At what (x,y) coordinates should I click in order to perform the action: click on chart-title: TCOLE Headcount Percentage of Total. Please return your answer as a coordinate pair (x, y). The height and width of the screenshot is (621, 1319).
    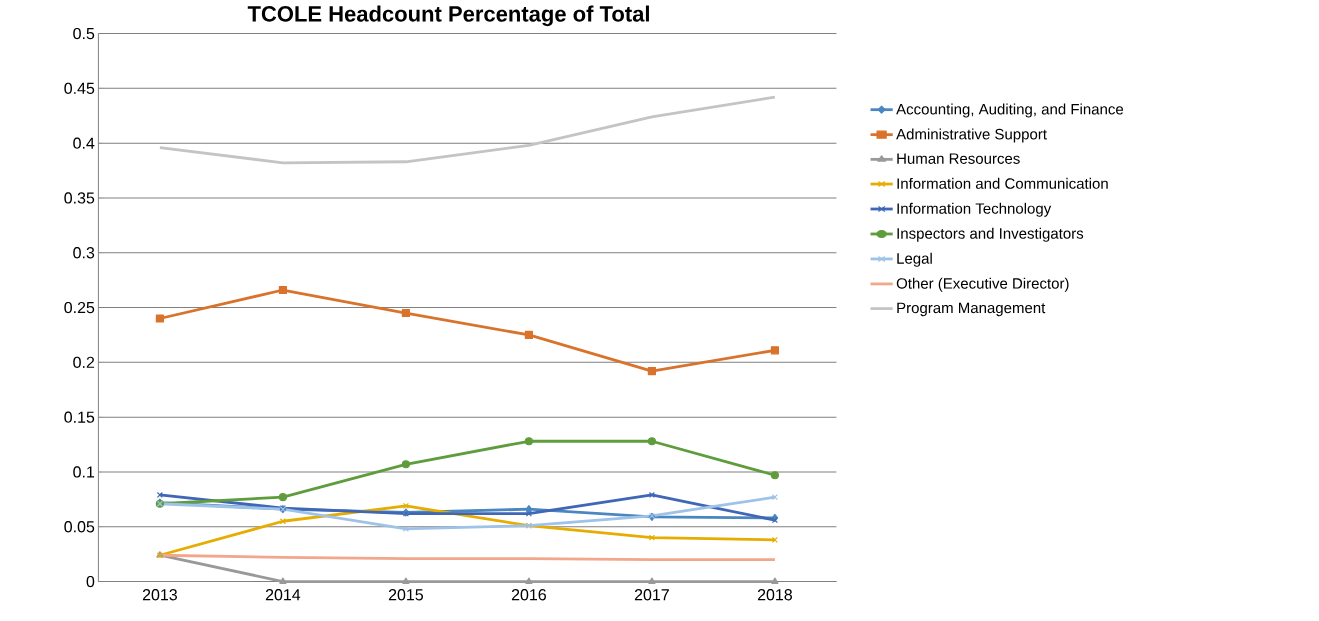
    Looking at the image, I should click on (448, 16).